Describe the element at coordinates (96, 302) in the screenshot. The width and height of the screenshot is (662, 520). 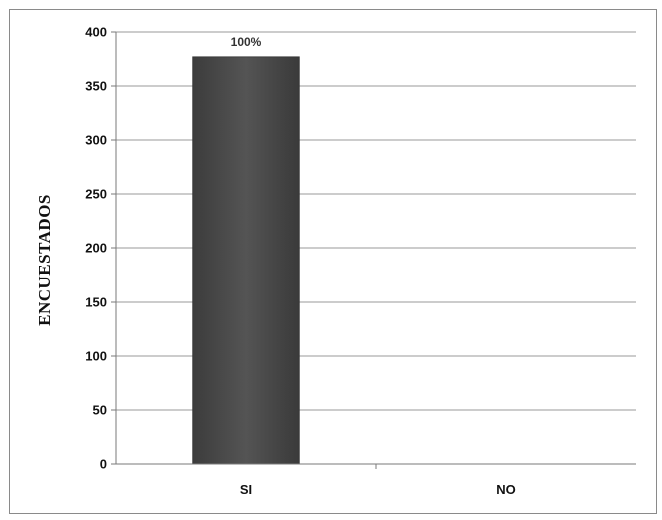
I see `y-tick-label: 150` at that location.